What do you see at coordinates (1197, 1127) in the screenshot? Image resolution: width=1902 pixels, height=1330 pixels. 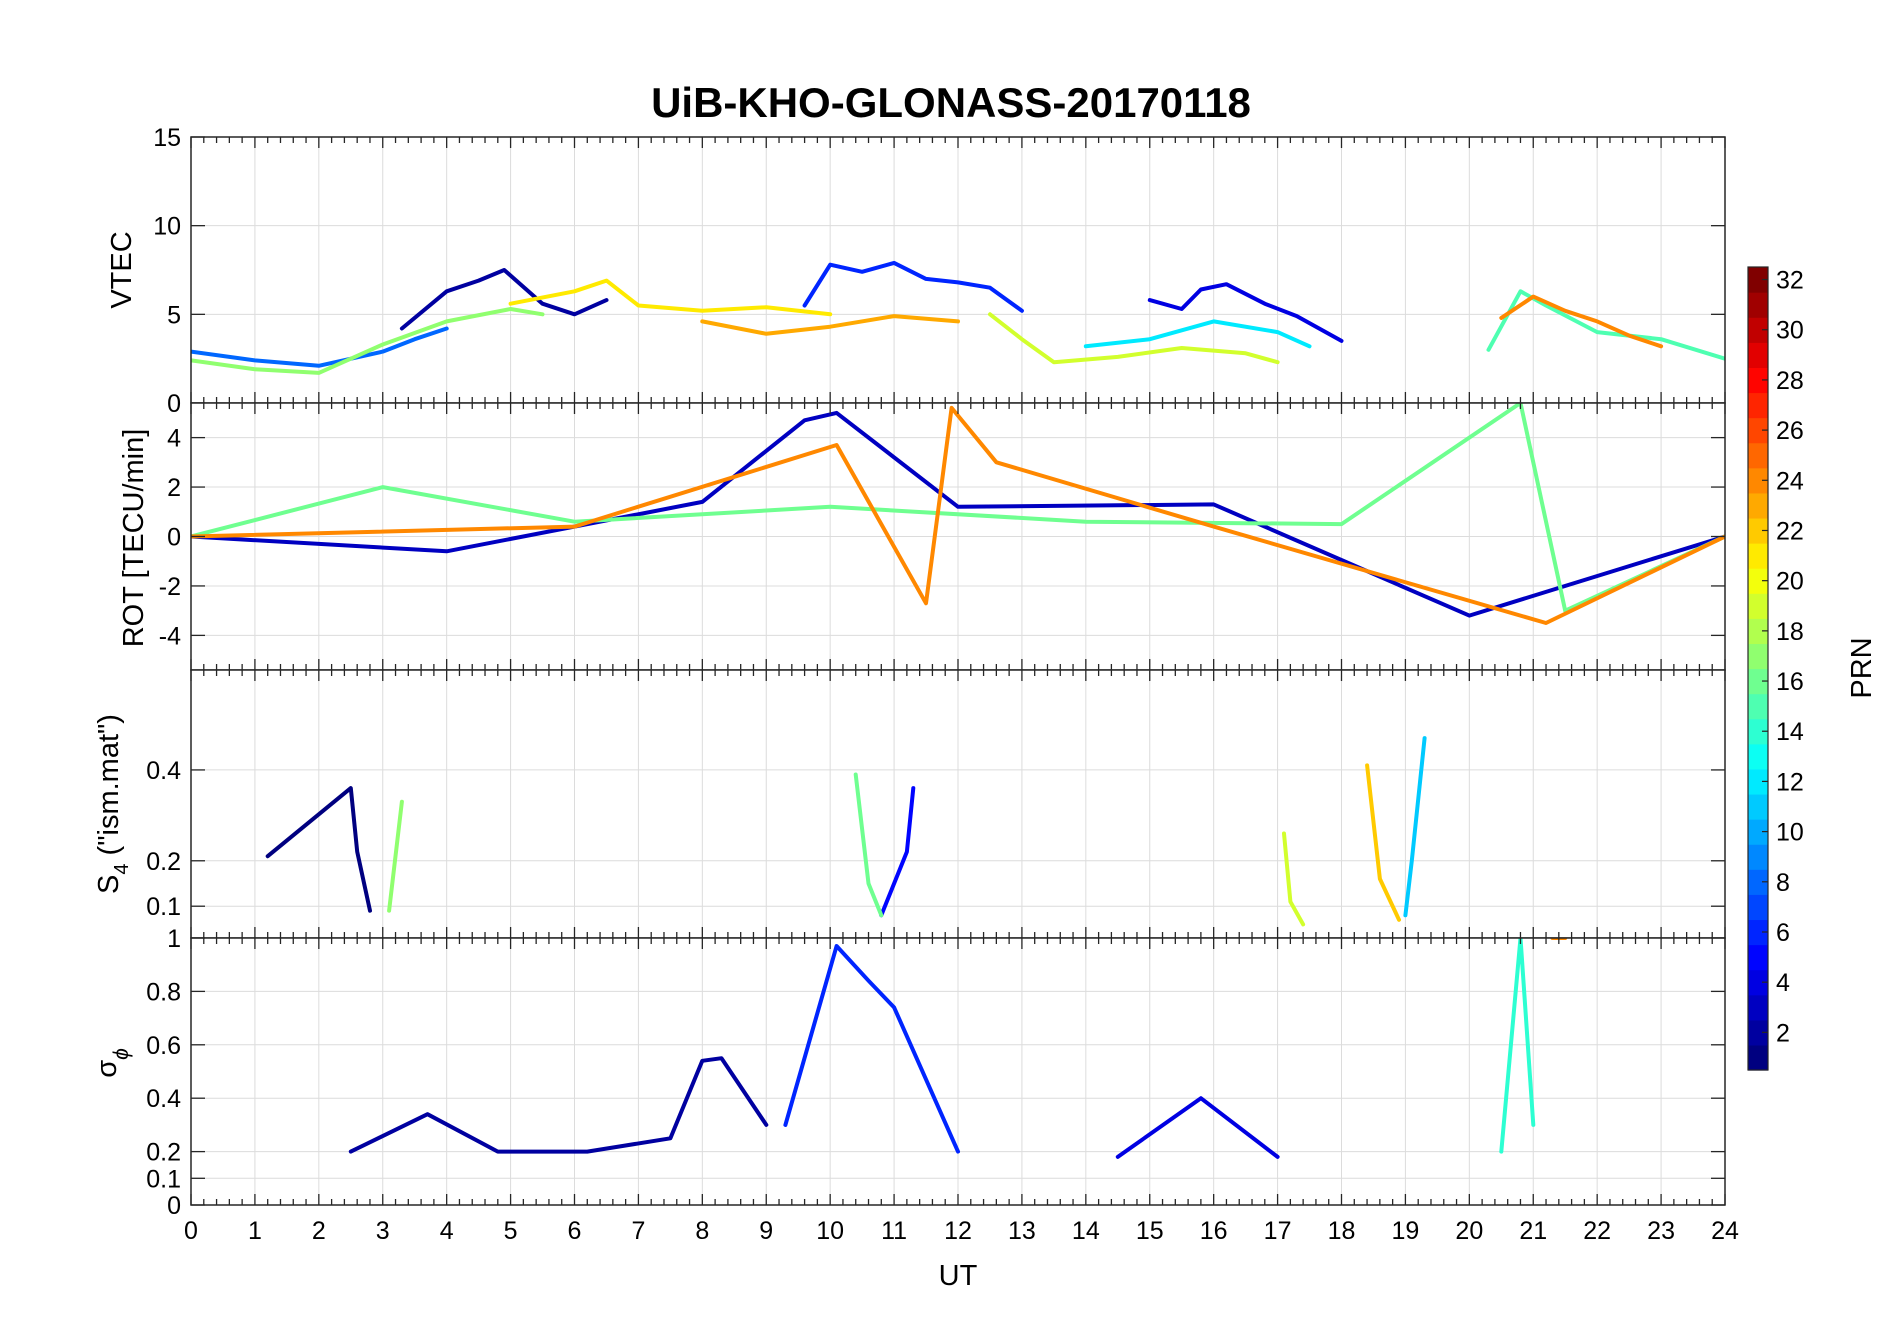 I see `series-prn-4-sigma` at bounding box center [1197, 1127].